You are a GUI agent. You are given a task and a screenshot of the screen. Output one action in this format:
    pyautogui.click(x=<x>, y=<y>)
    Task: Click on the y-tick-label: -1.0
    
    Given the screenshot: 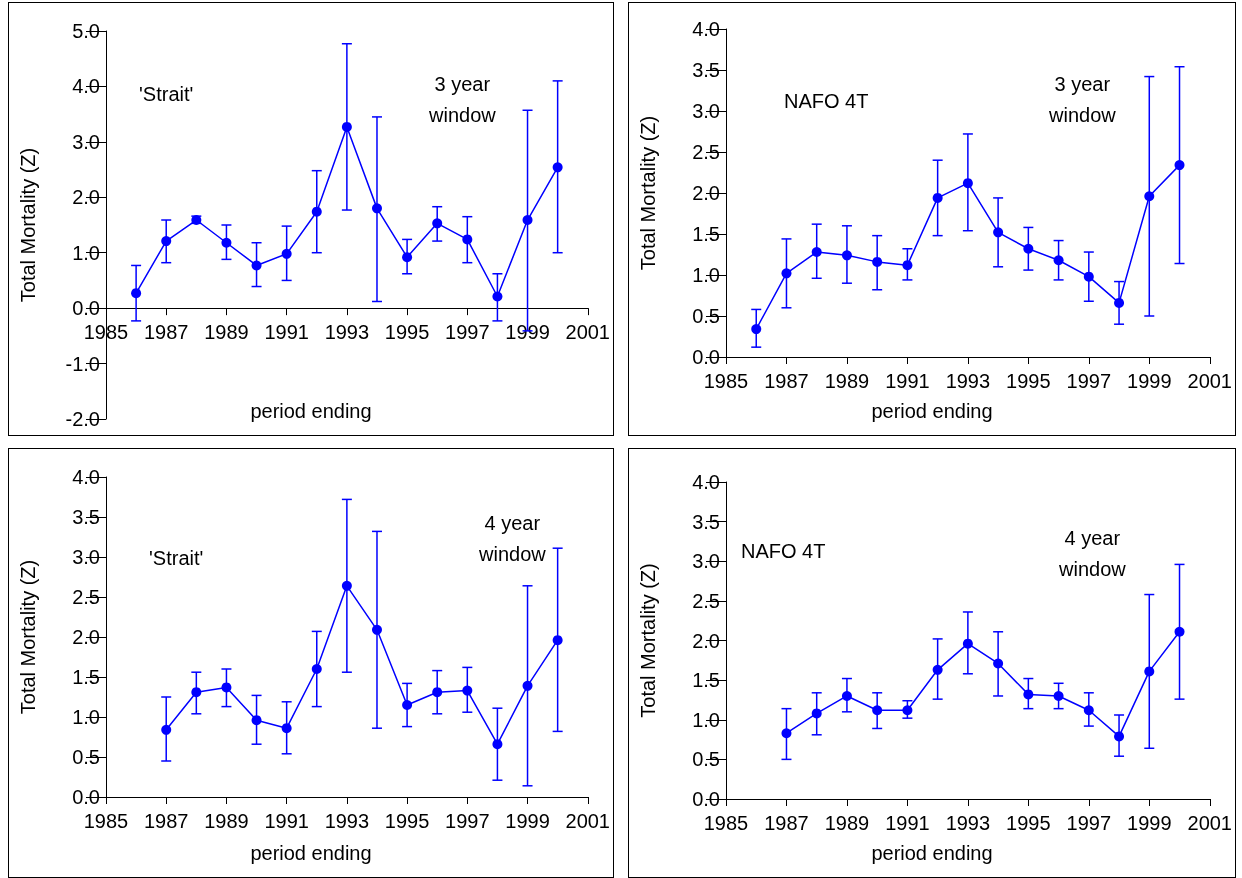 What is the action you would take?
    pyautogui.click(x=82, y=363)
    